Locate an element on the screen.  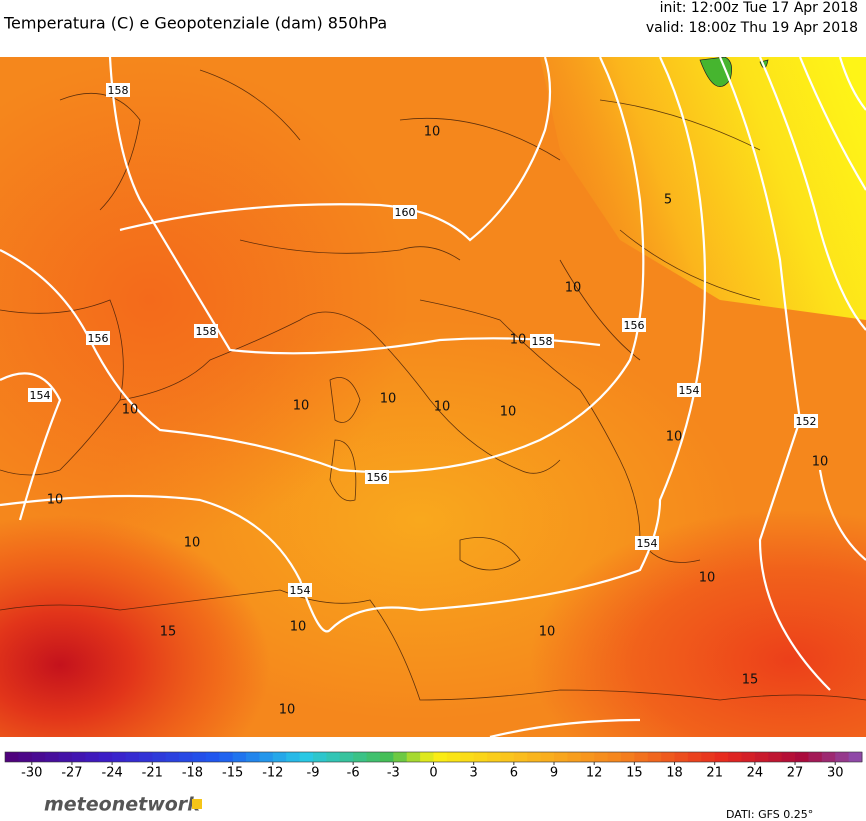
colorbar-tick-label: -15 is located at coordinates (232, 773).